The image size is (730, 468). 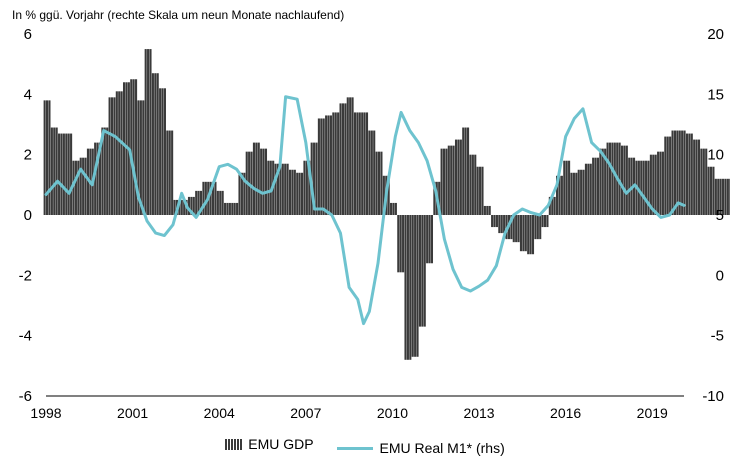 What do you see at coordinates (28, 155) in the screenshot?
I see `left-tick-label: 2` at bounding box center [28, 155].